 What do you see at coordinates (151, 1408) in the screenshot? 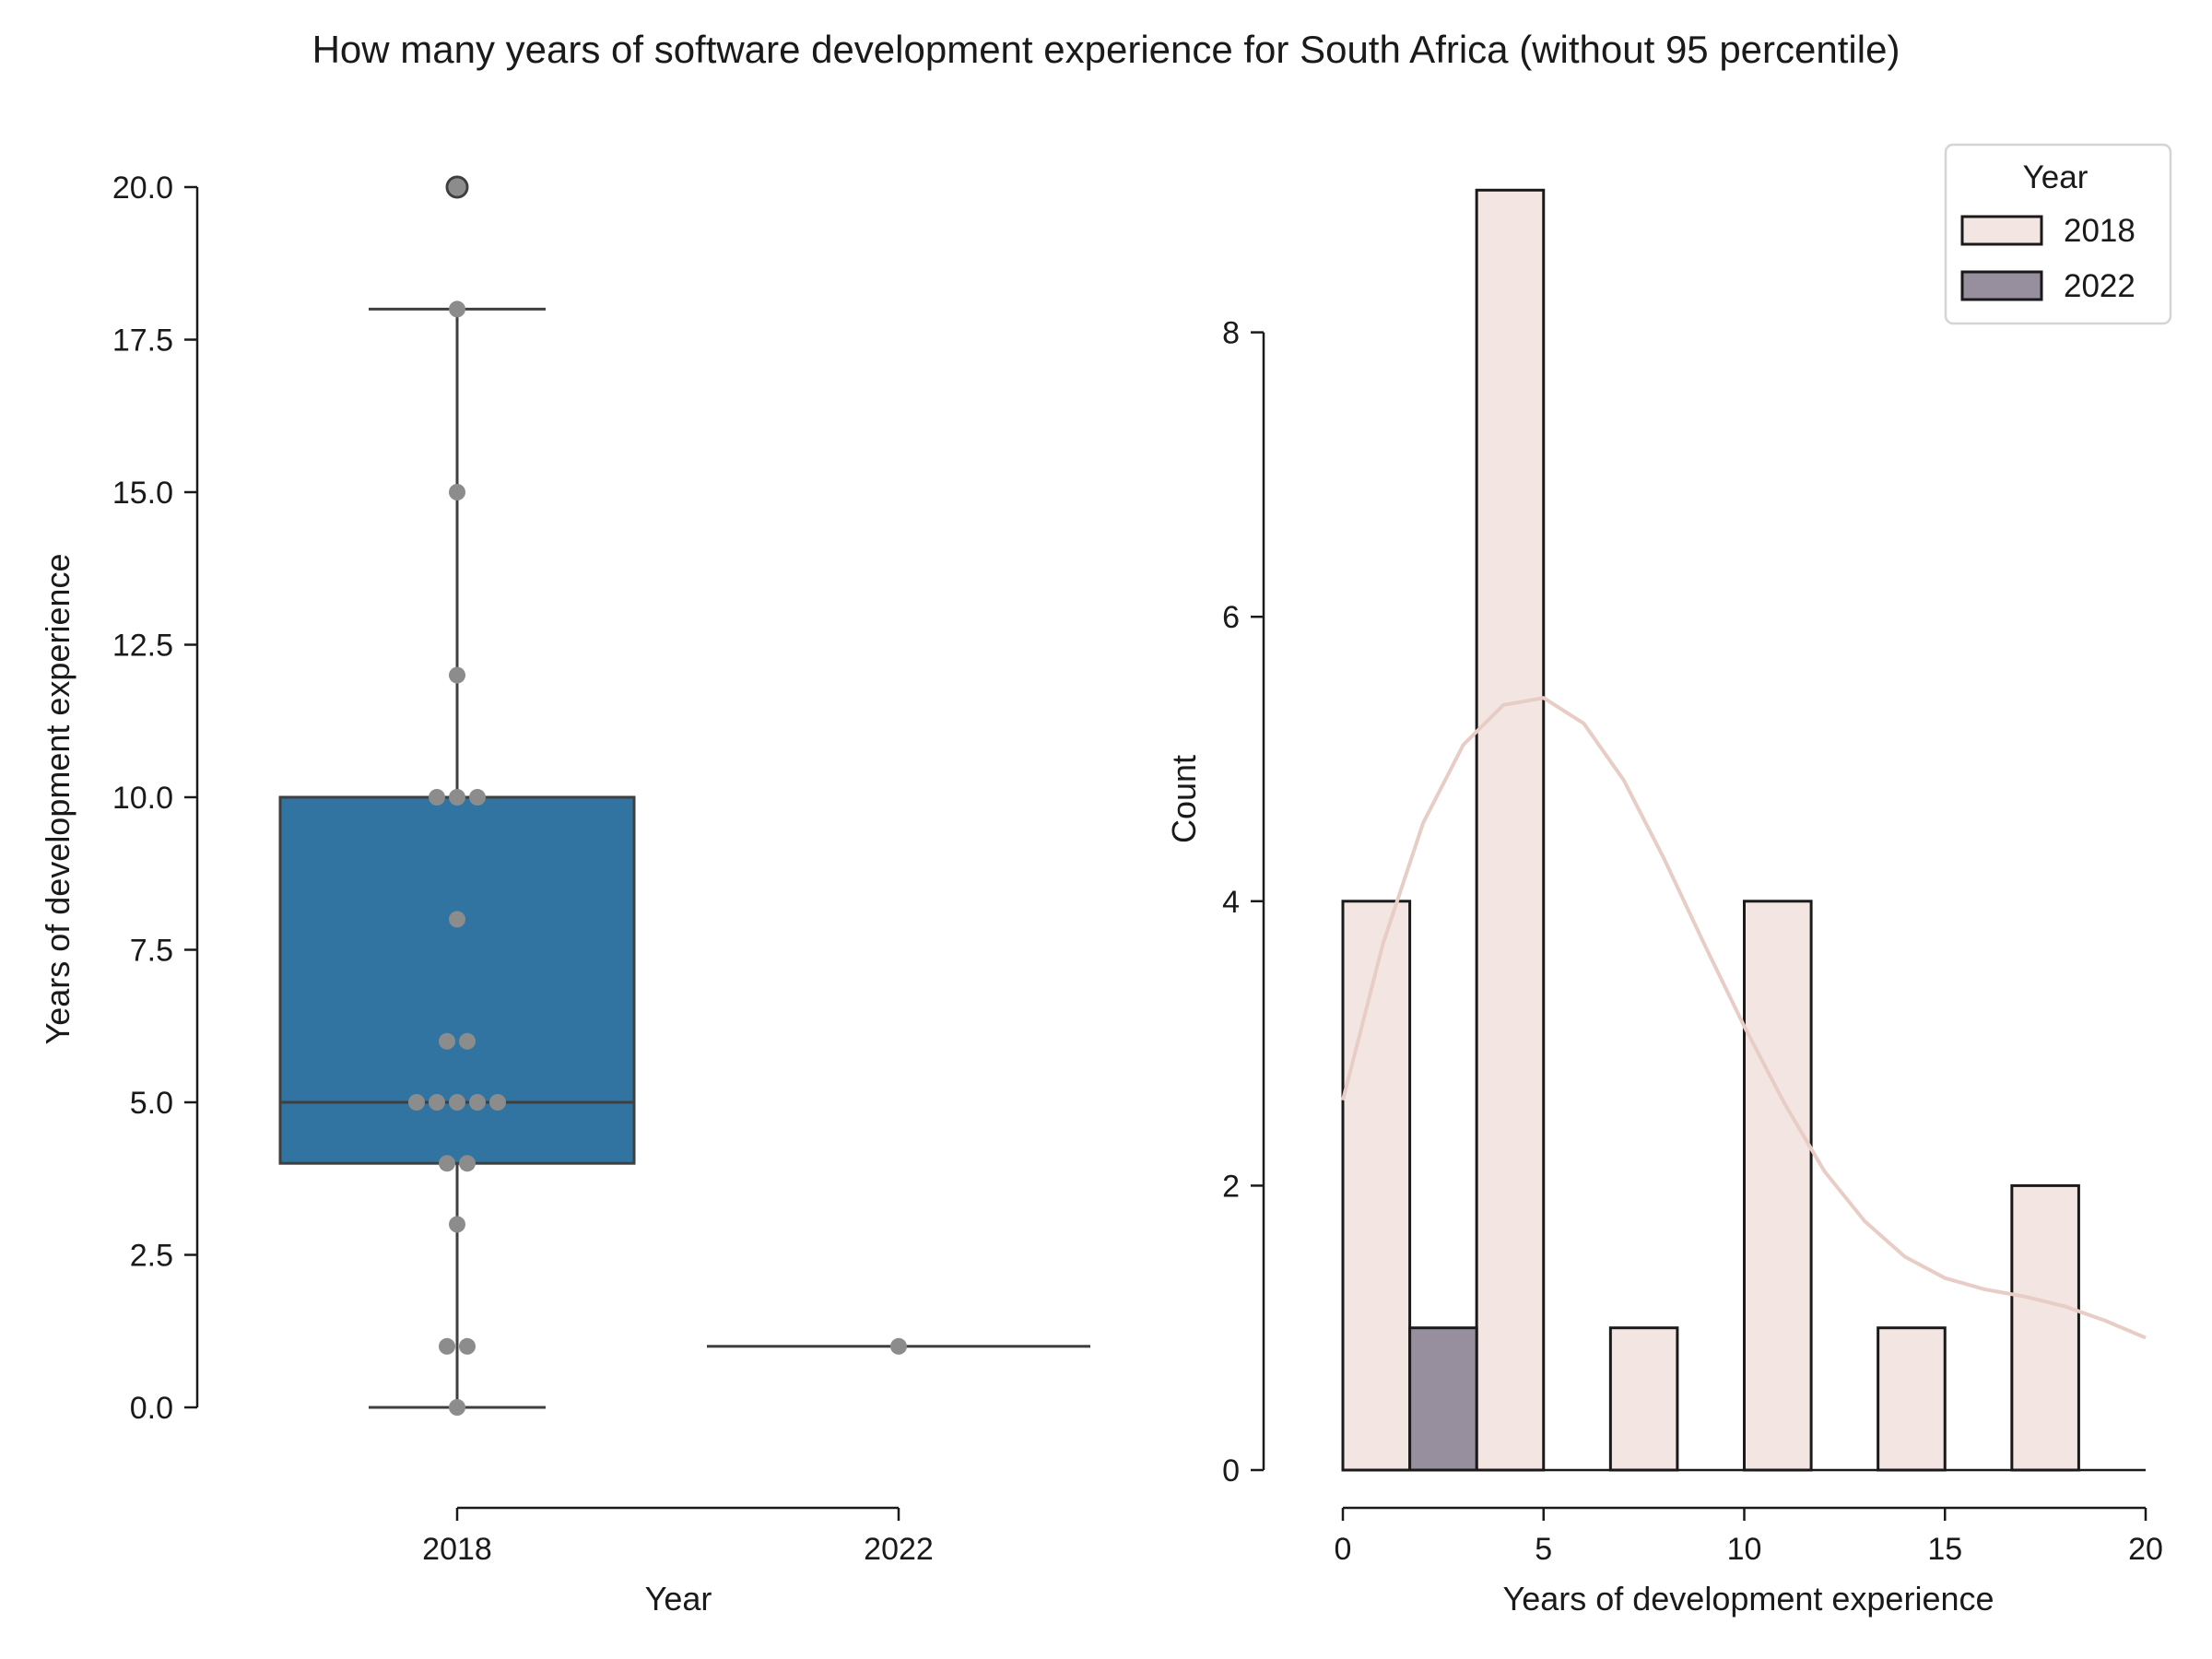
I see `boxplot-y-tick-label: 0.0` at bounding box center [151, 1408].